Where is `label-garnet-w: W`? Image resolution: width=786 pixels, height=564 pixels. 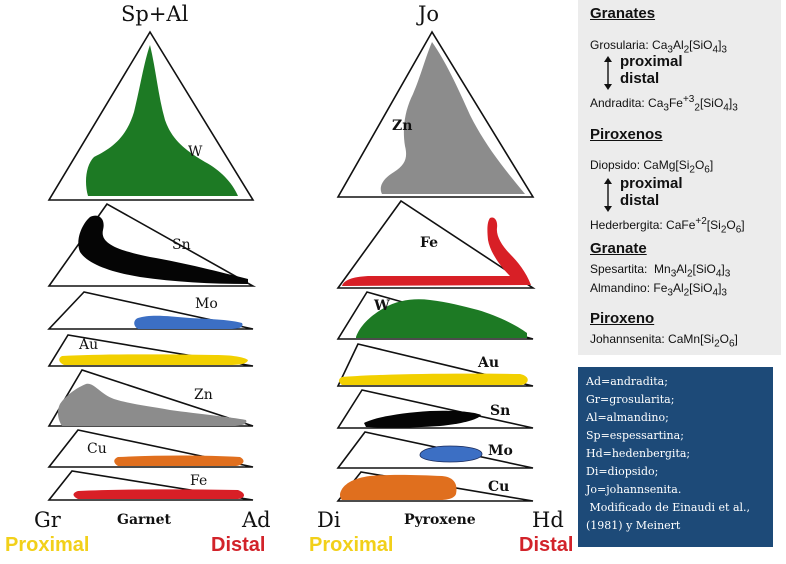 label-garnet-w: W is located at coordinates (195, 152).